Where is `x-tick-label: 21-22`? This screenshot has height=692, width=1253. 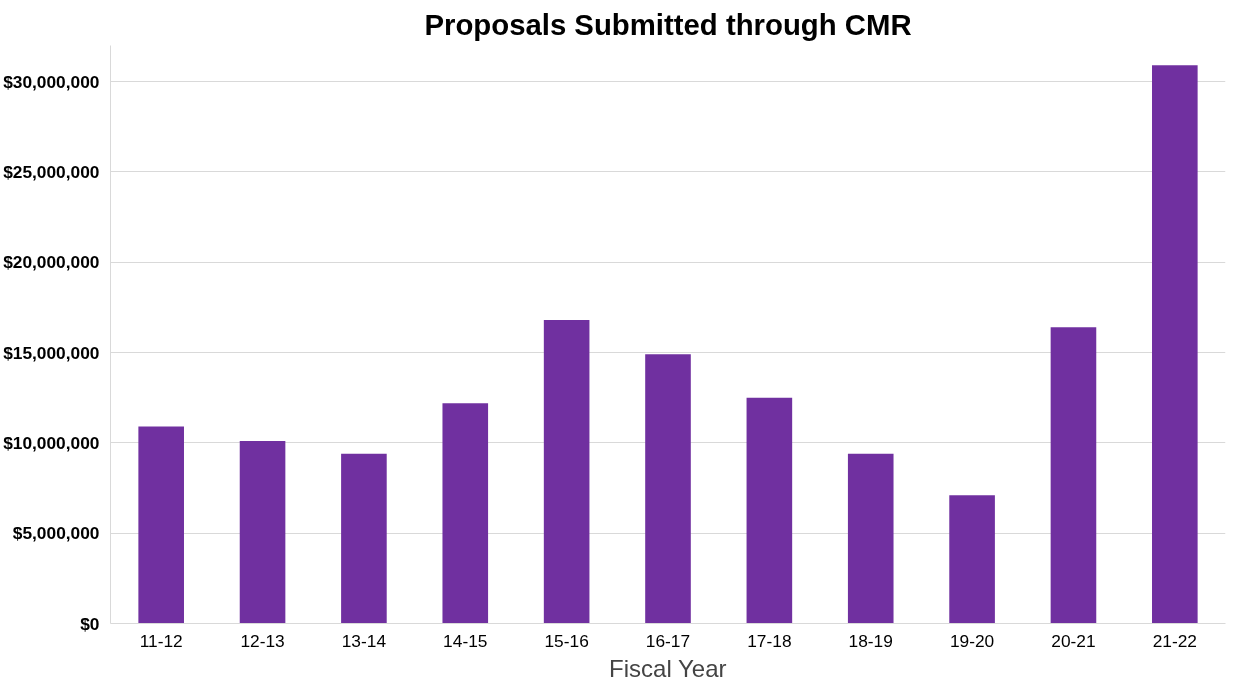 x-tick-label: 21-22 is located at coordinates (1174, 640).